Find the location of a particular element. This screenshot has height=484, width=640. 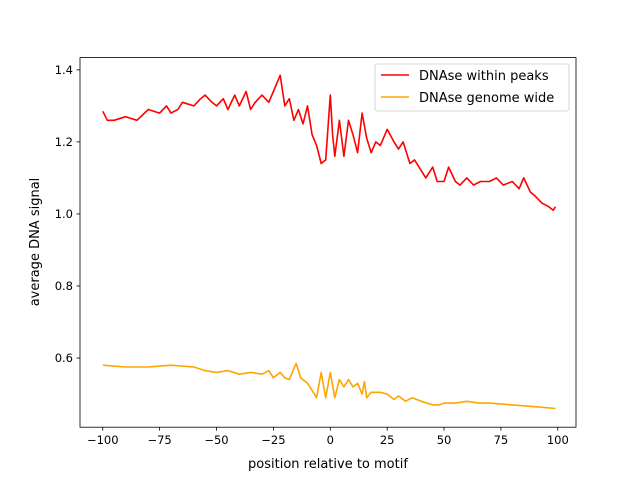

y-tick-label: 0.6 is located at coordinates (64, 358).